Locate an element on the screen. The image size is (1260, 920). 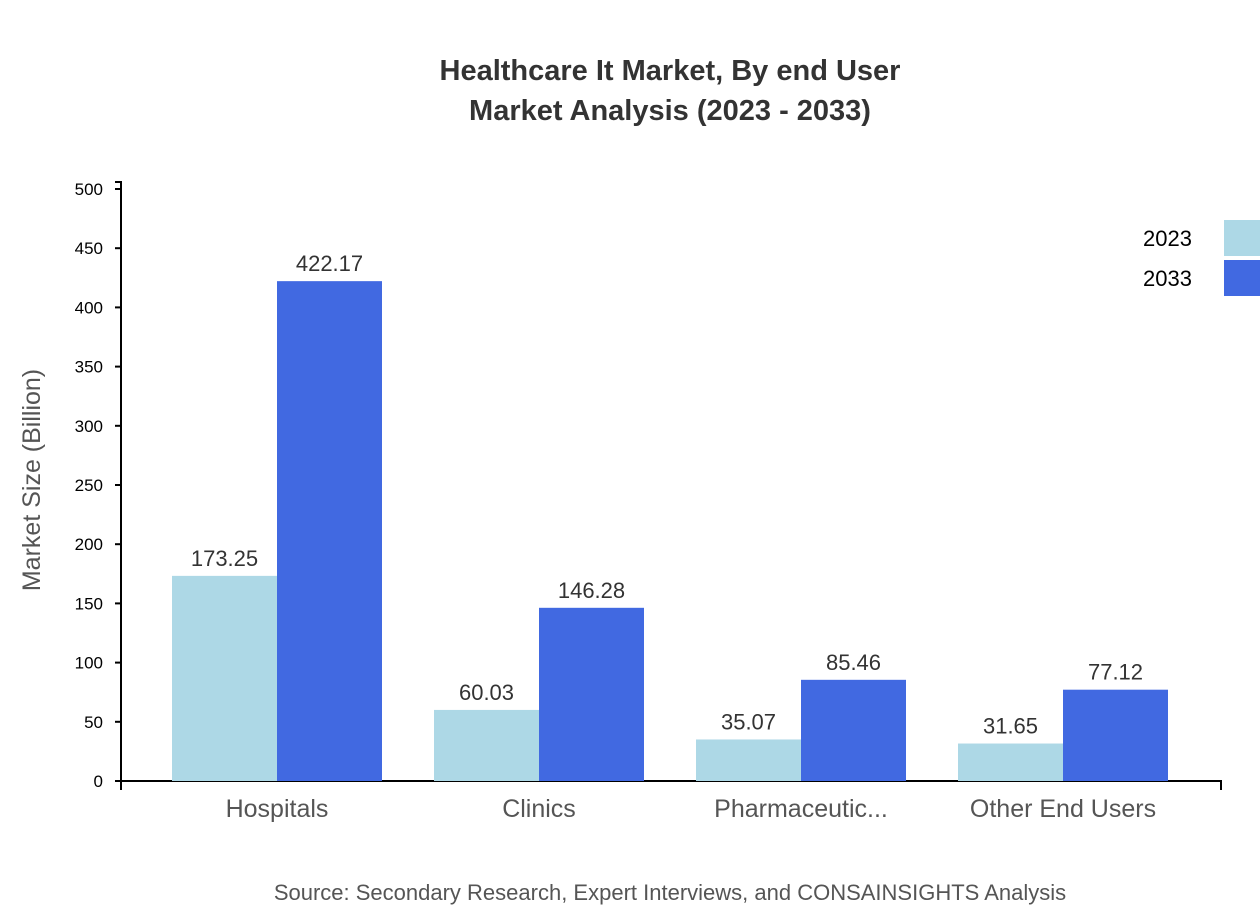
y-tick-label: 250 is located at coordinates (89, 485).